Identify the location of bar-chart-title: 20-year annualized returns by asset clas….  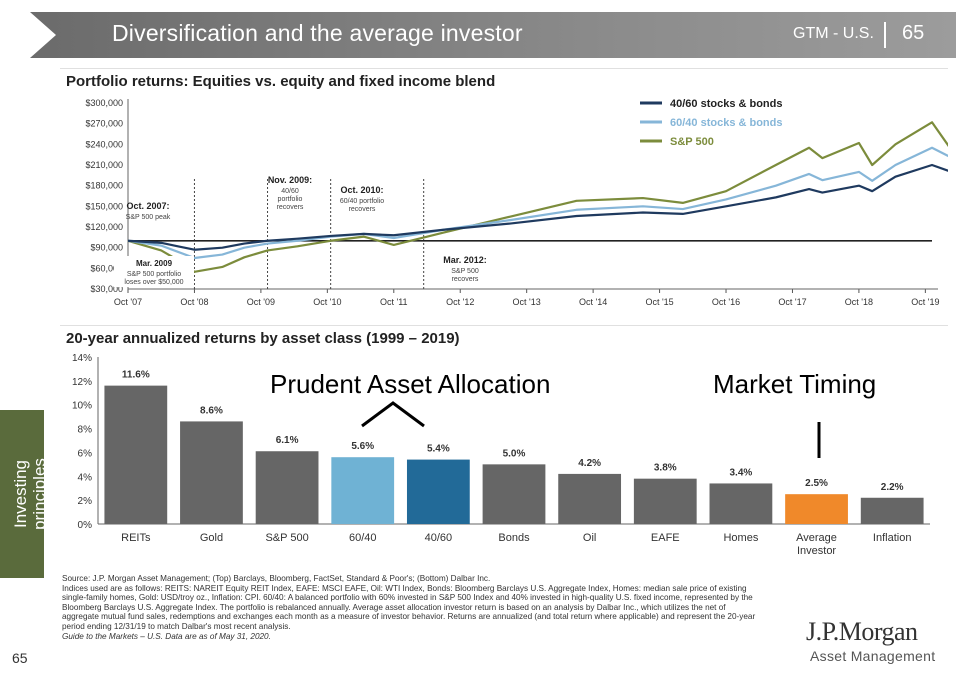
(263, 338).